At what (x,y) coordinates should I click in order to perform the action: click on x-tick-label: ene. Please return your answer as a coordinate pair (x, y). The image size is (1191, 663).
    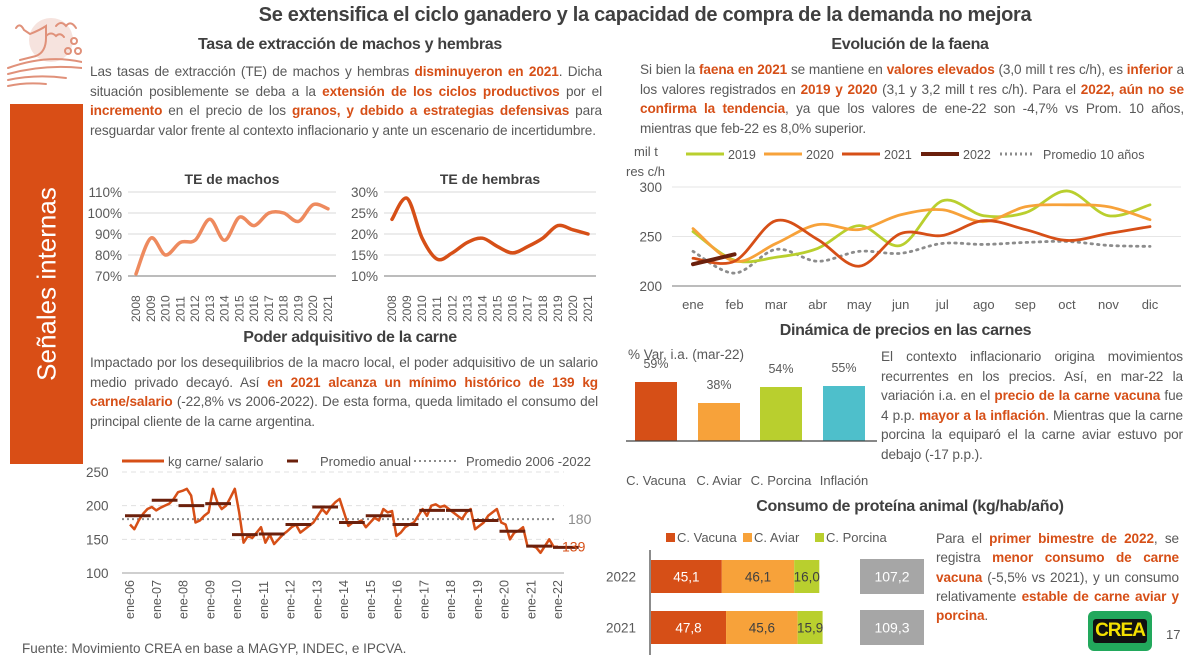
    Looking at the image, I should click on (693, 304).